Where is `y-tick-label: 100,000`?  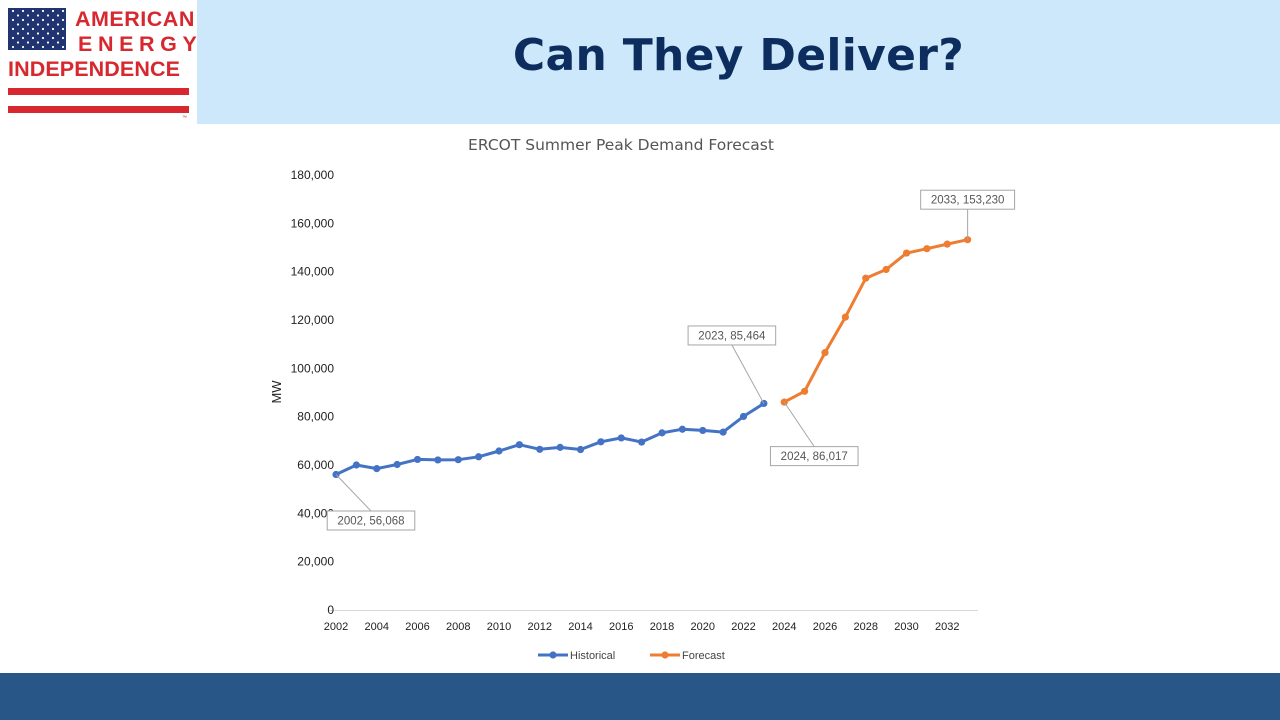
y-tick-label: 100,000 is located at coordinates (313, 368).